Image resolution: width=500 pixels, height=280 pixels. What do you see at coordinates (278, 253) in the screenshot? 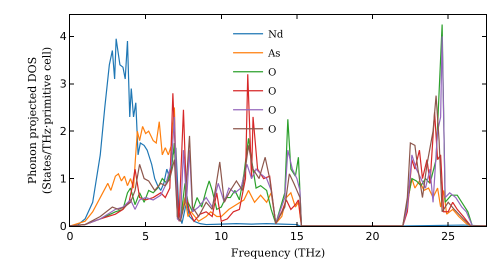
I see `x-axis-title: Frequency (THz)` at bounding box center [278, 253].